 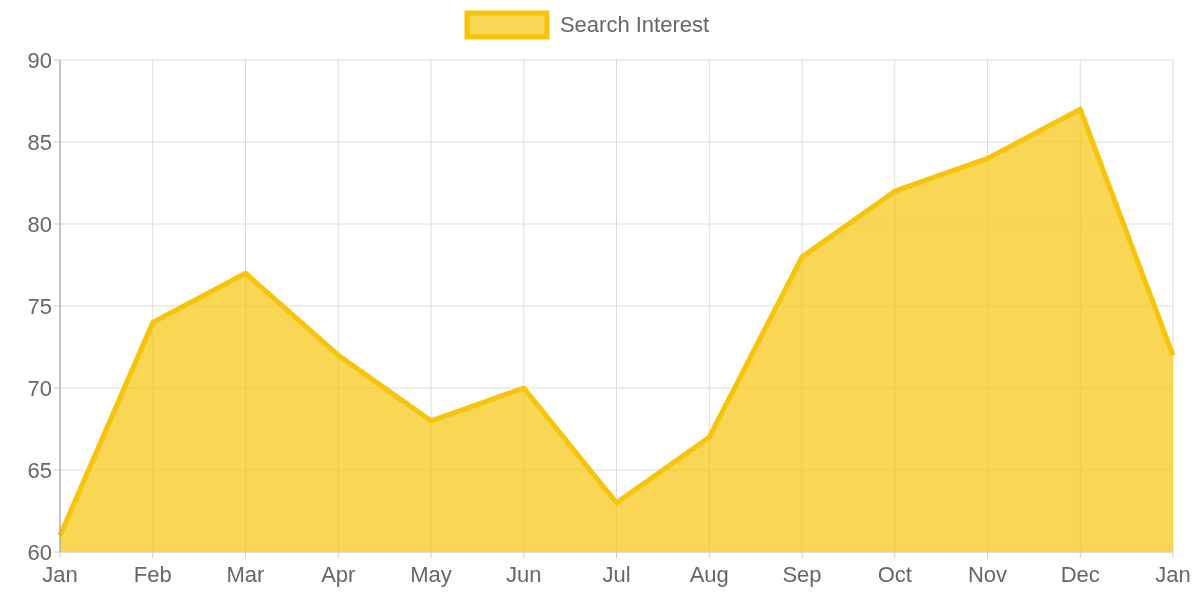 What do you see at coordinates (338, 574) in the screenshot?
I see `x-tick-label: Apr` at bounding box center [338, 574].